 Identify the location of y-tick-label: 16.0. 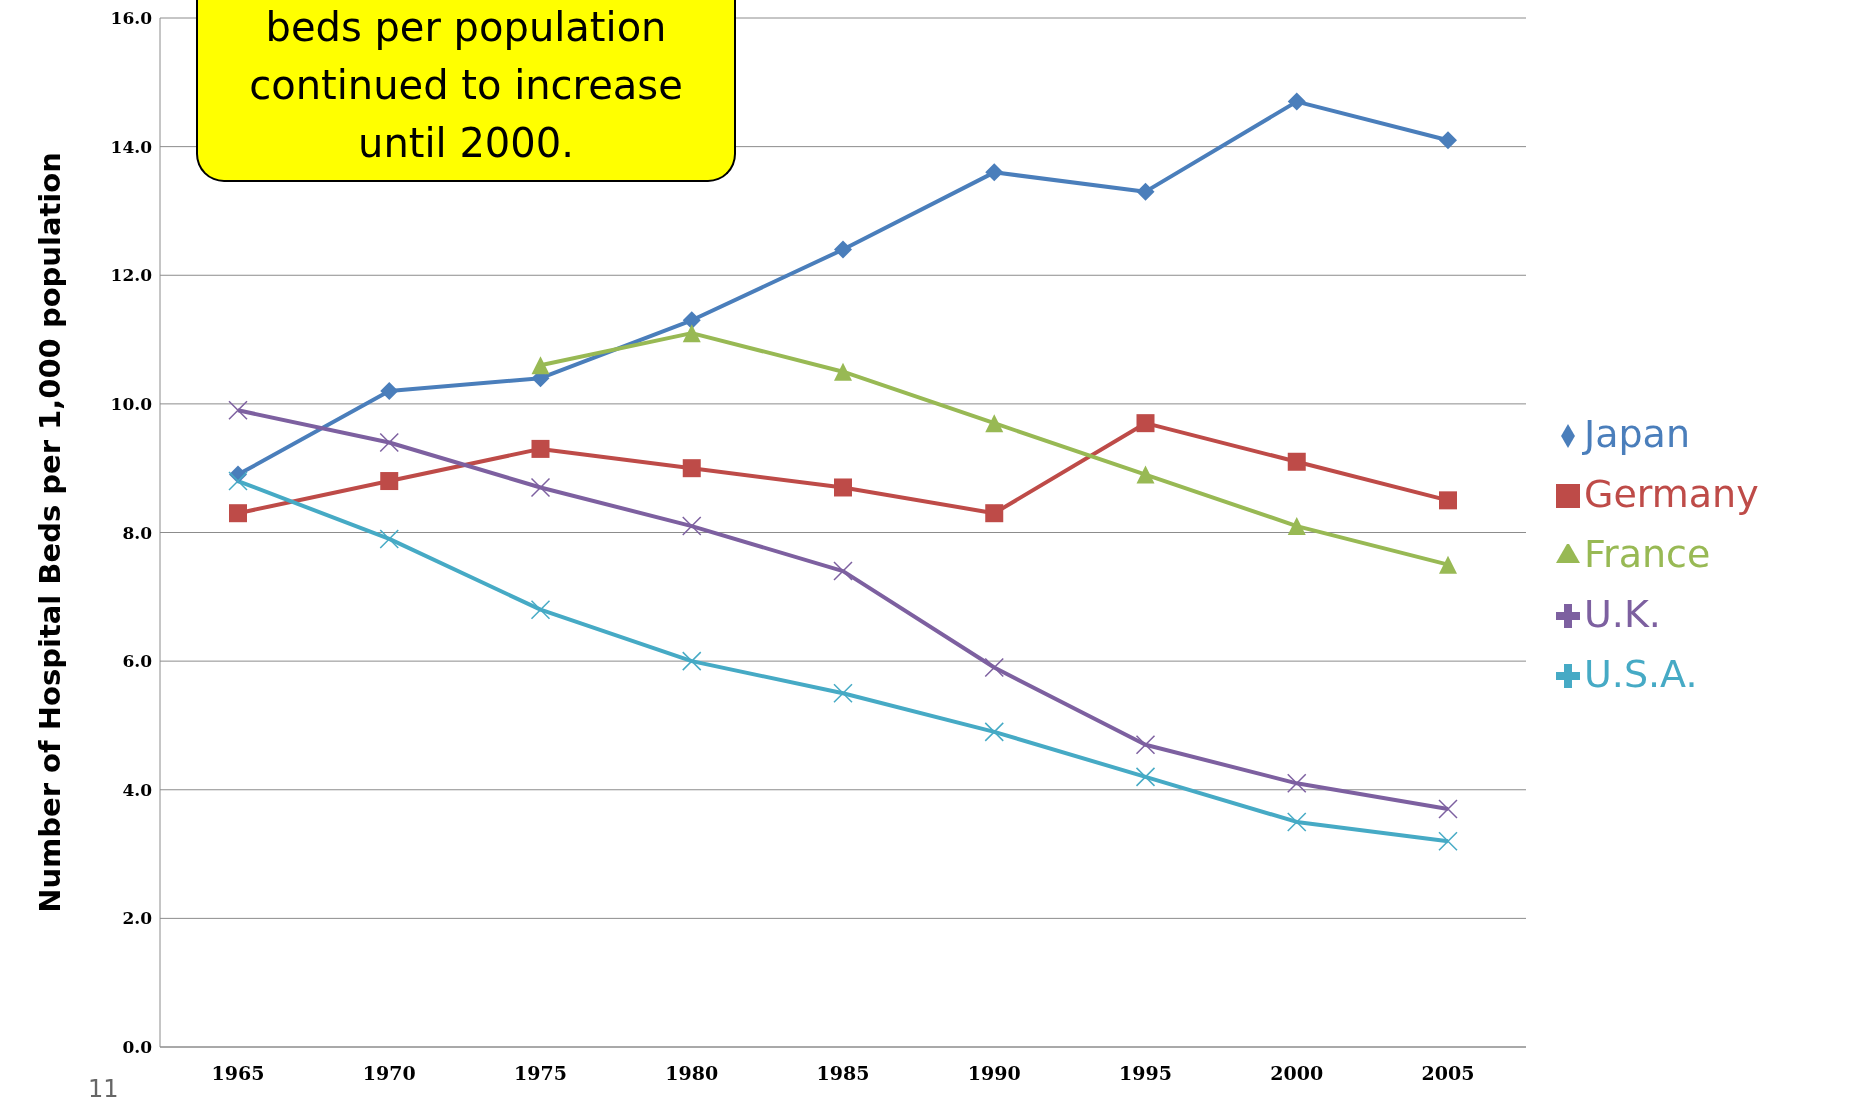
(131, 18).